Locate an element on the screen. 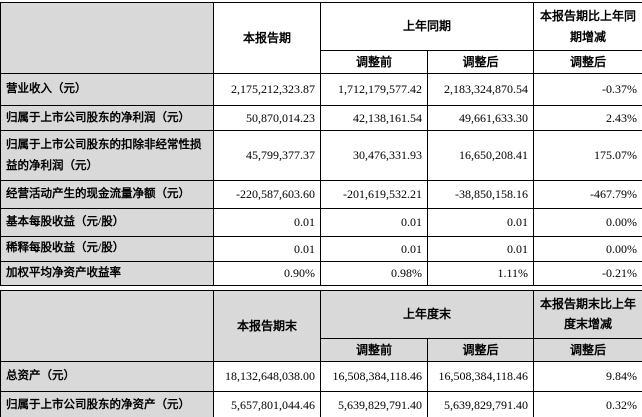  value-current: 18,132,648,038.00 is located at coordinates (267, 377).